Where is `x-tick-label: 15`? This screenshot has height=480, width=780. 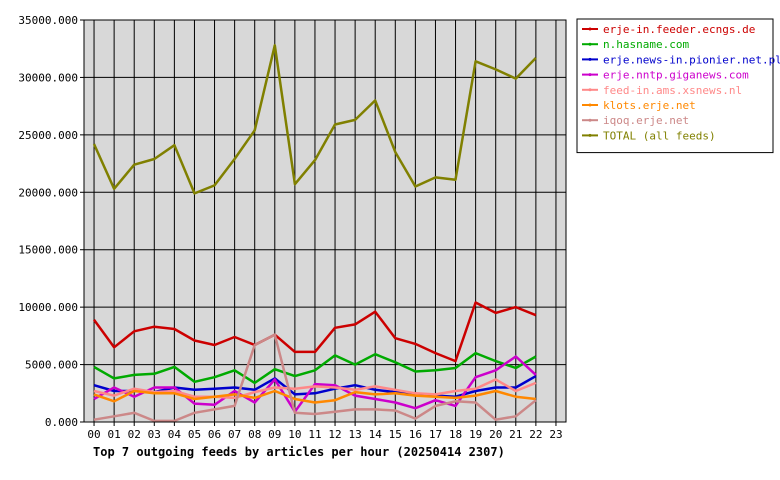
x-tick-label: 15 is located at coordinates (395, 434).